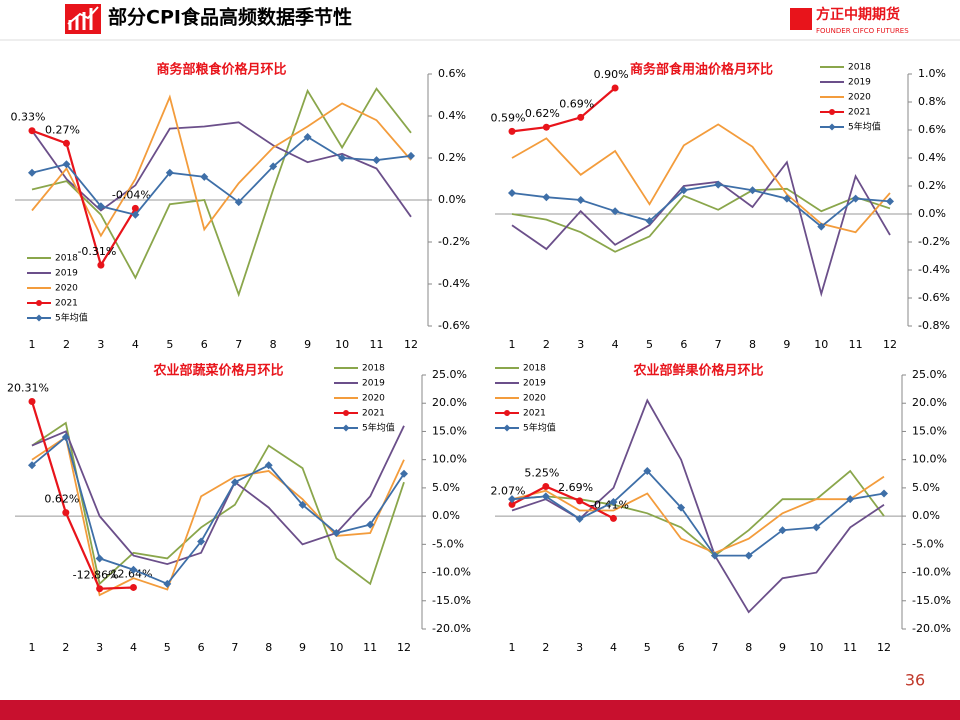 The height and width of the screenshot is (720, 960). What do you see at coordinates (934, 297) in the screenshot?
I see `y-tick-label: -0.6%` at bounding box center [934, 297].